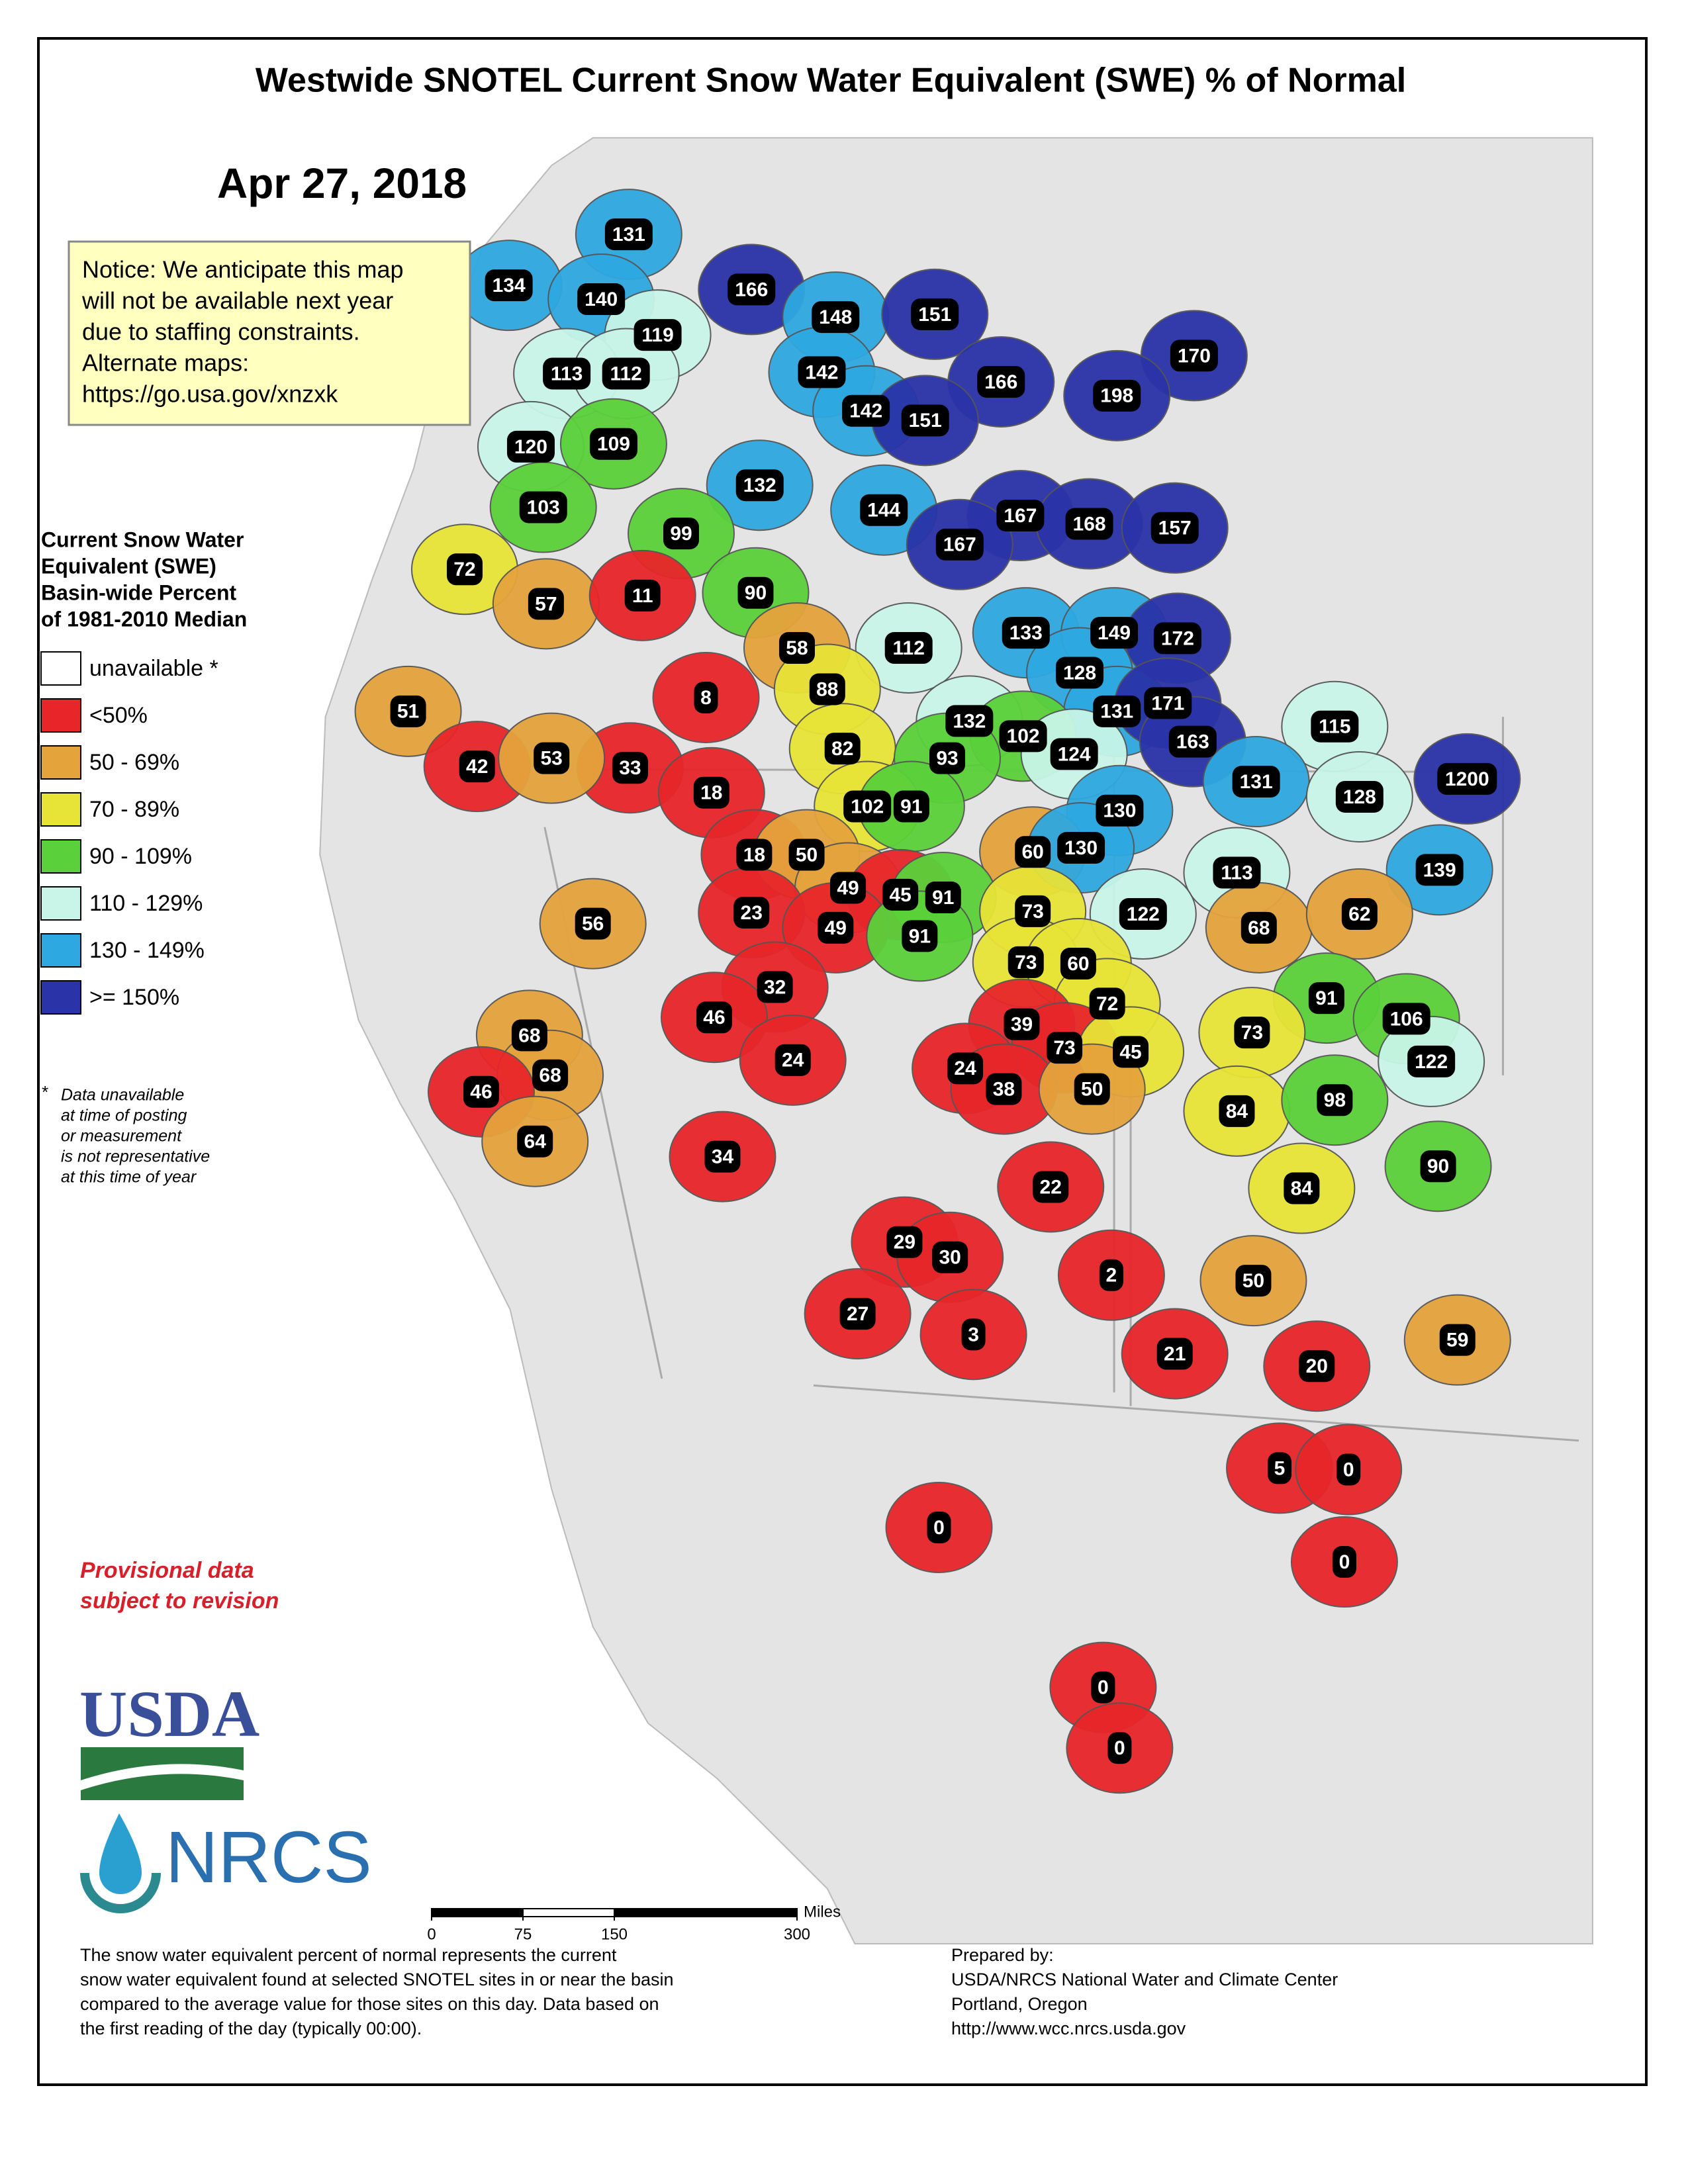 The image size is (1688, 2184). Describe the element at coordinates (243, 269) in the screenshot. I see `notice-line: Notice: We anticipate this map` at that location.